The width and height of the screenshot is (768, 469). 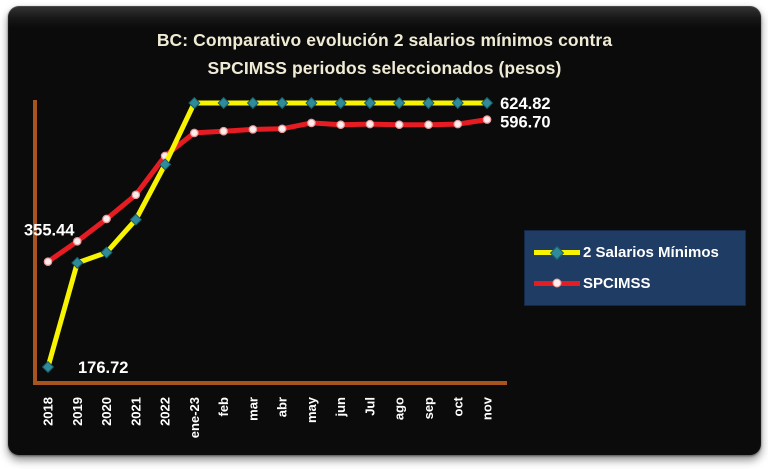 I want to click on x-axis-label: 2020, so click(x=106, y=411).